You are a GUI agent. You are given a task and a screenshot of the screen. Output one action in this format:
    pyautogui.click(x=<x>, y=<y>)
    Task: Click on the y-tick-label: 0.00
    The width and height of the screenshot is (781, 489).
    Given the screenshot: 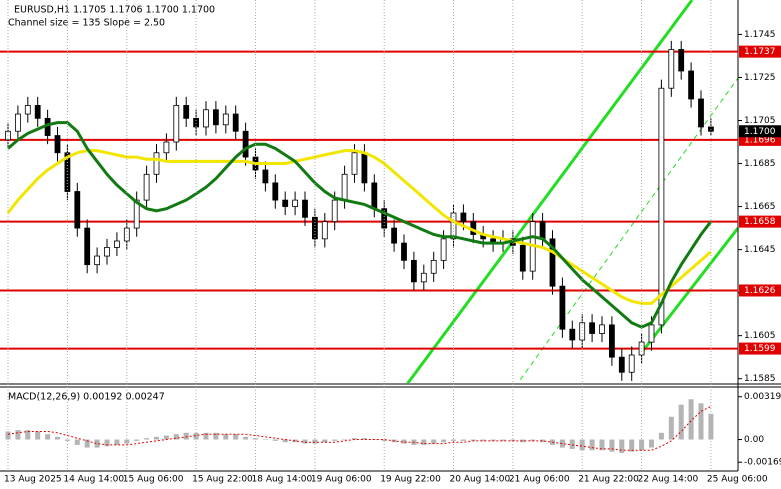 What is the action you would take?
    pyautogui.click(x=754, y=440)
    